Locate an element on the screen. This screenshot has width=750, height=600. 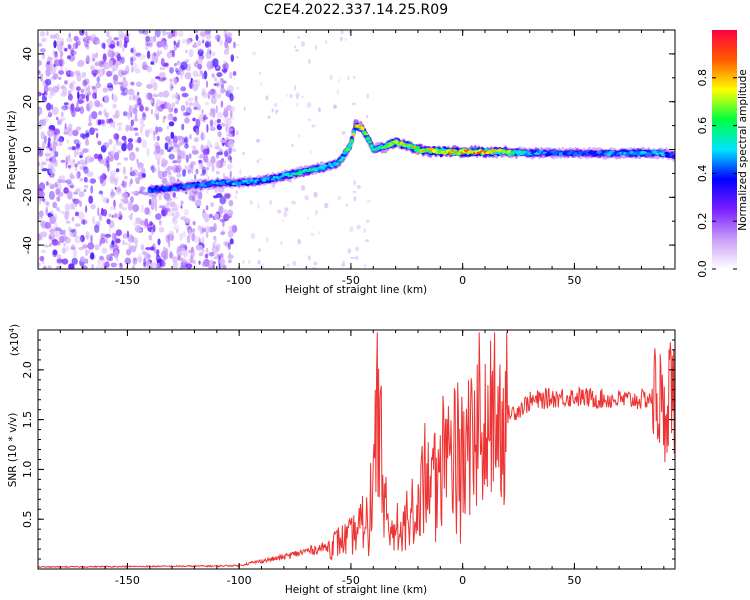
colorbar-tick-label: 0.8 is located at coordinates (702, 78).